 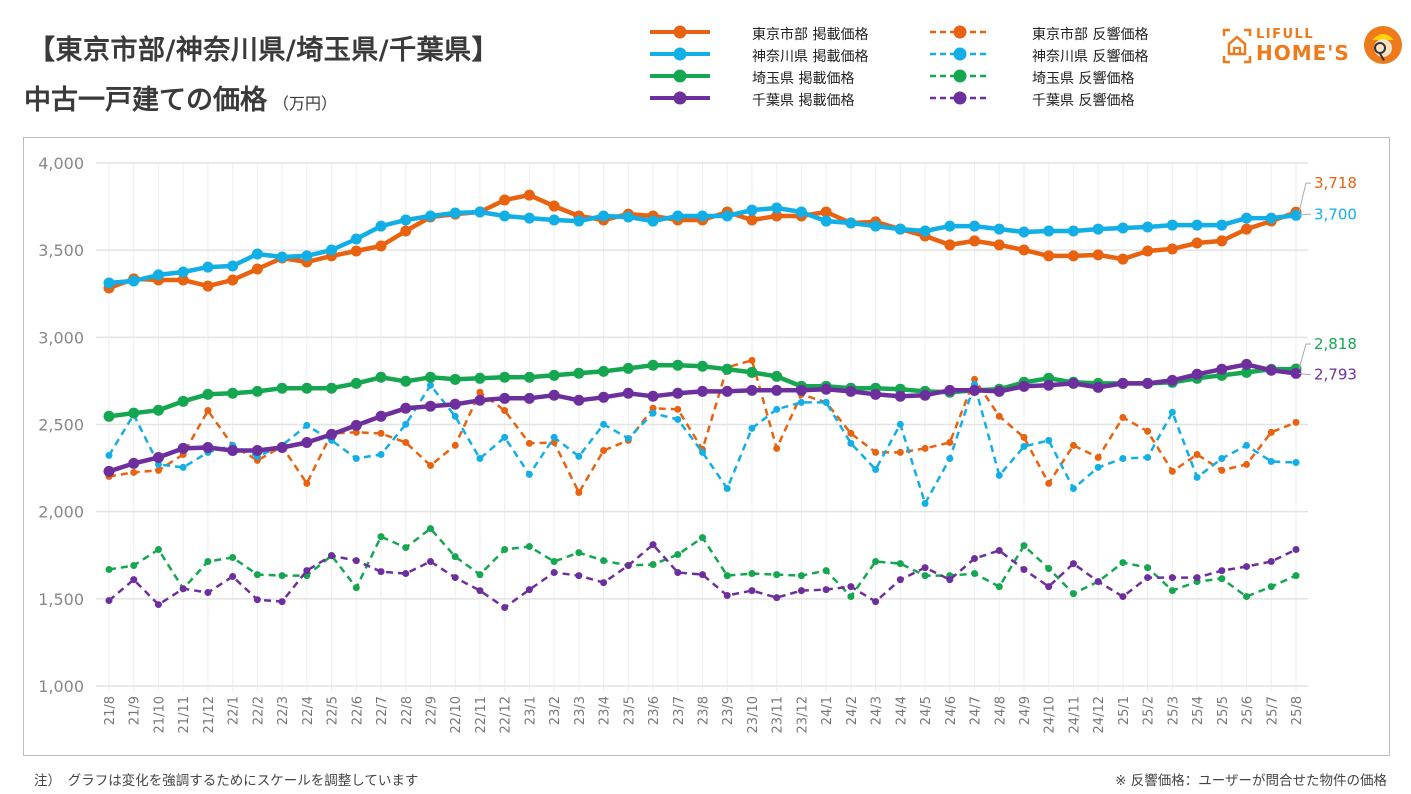 I want to click on x-tick-label: 22/11, so click(x=481, y=714).